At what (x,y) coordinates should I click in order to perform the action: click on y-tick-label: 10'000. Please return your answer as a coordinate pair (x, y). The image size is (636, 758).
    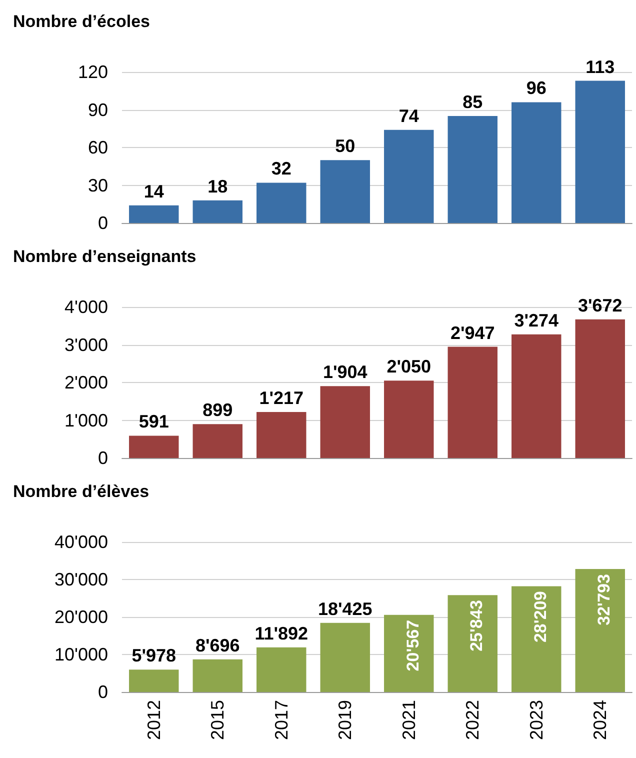
    Looking at the image, I should click on (81, 654).